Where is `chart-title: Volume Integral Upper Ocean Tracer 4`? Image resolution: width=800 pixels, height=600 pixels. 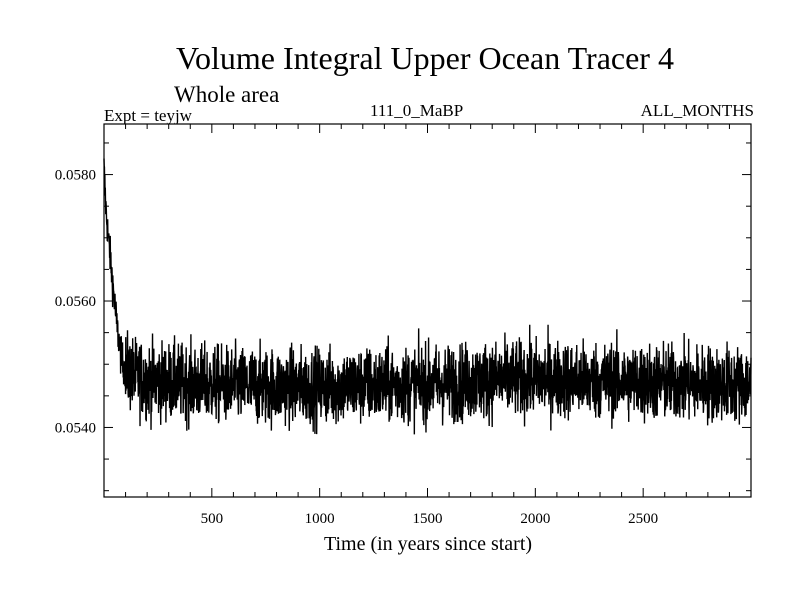 chart-title: Volume Integral Upper Ocean Tracer 4 is located at coordinates (425, 58).